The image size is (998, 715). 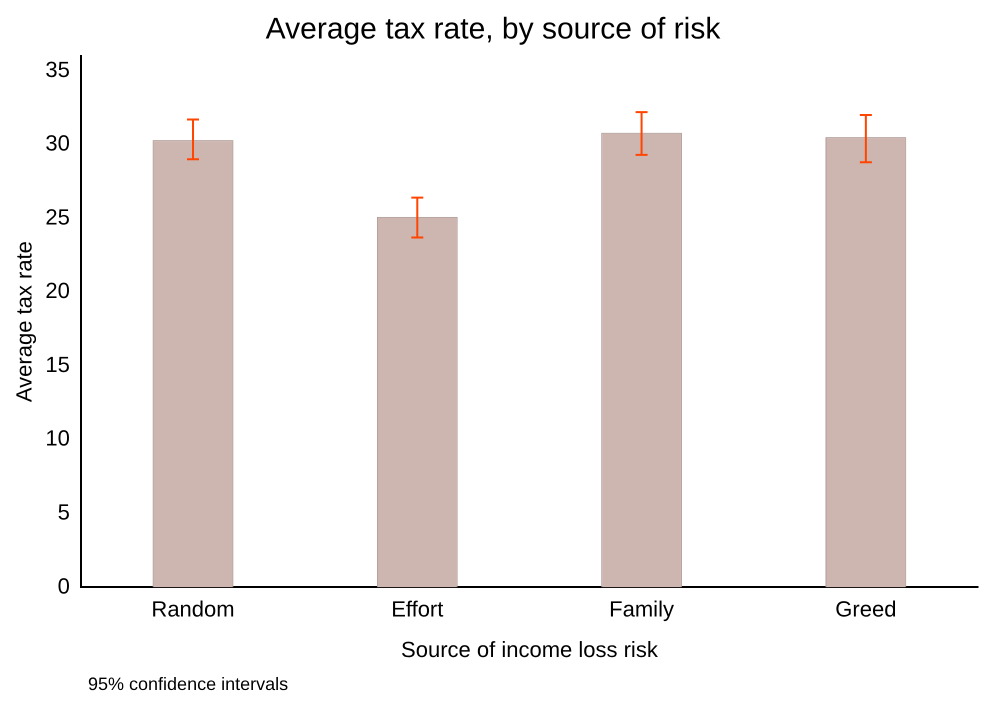 What do you see at coordinates (57, 438) in the screenshot?
I see `y-tick-label: 10` at bounding box center [57, 438].